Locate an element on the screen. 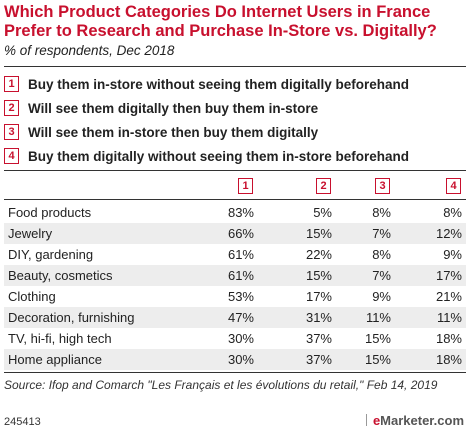 Image resolution: width=470 pixels, height=433 pixels. brand-suffix: .com is located at coordinates (448, 420).